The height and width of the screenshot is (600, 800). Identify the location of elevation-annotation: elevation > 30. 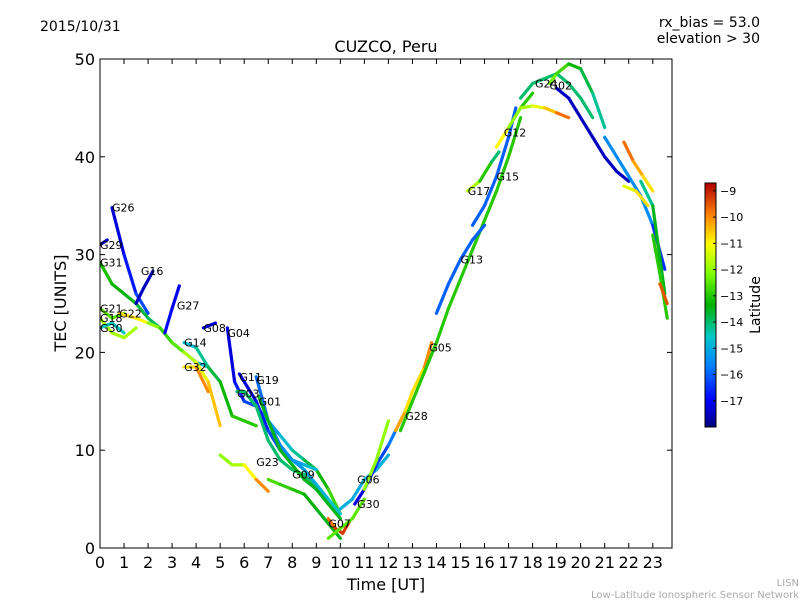
(708, 39).